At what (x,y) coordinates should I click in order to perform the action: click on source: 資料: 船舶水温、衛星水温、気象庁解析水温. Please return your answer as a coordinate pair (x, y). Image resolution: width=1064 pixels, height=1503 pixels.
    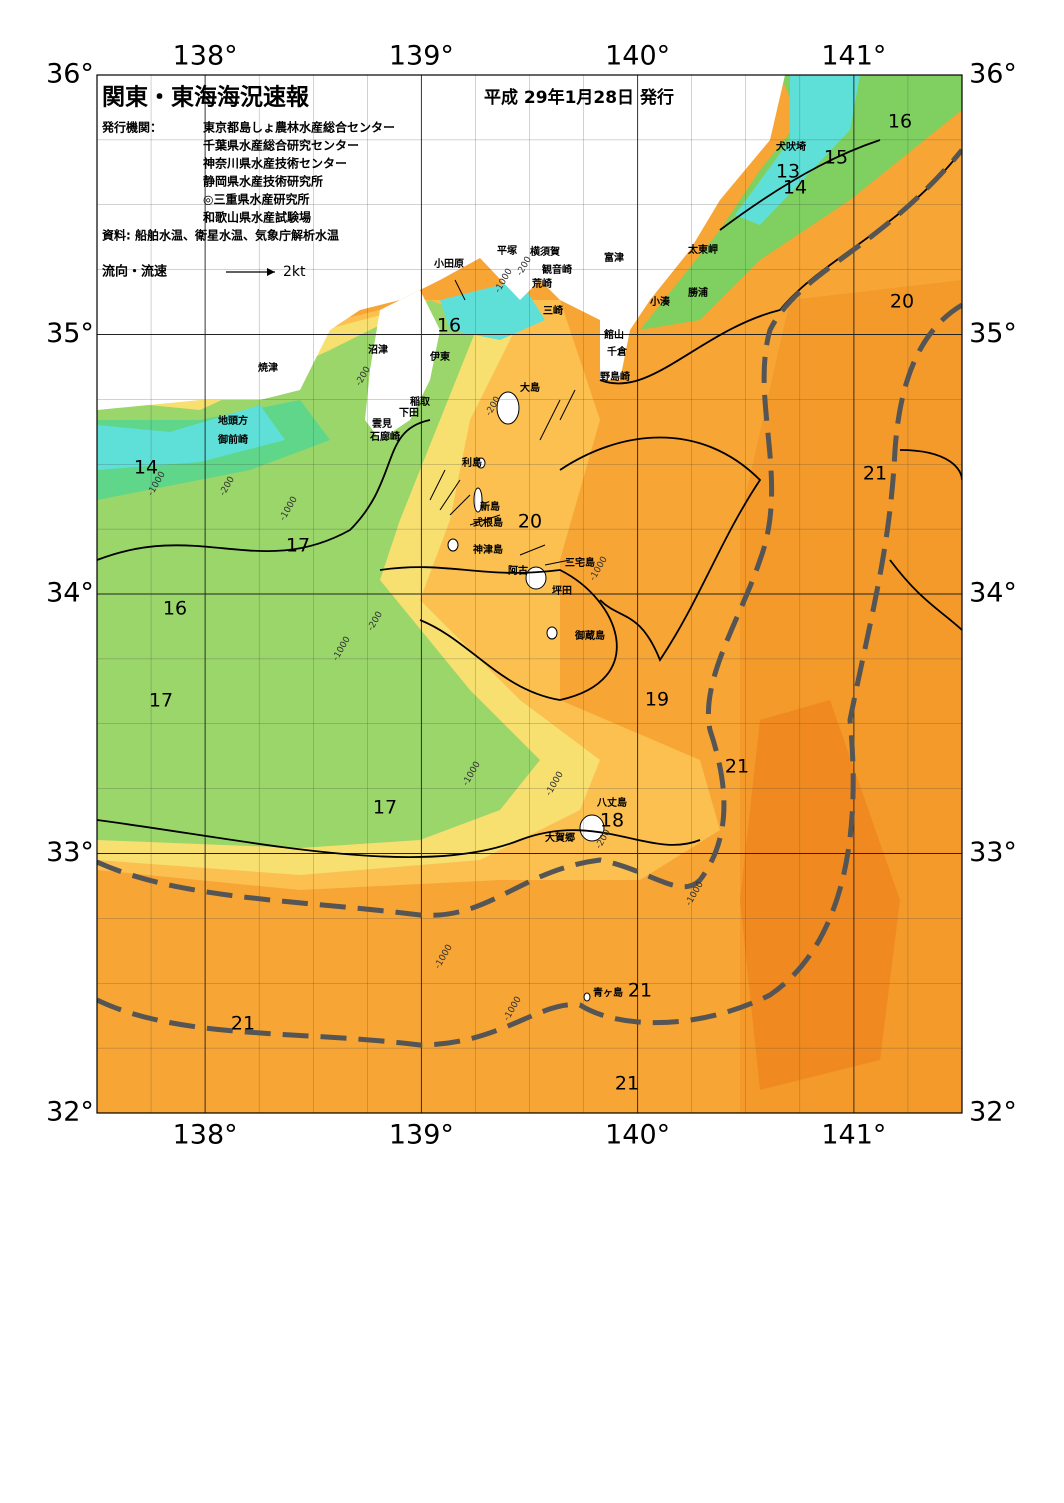
    Looking at the image, I should click on (220, 235).